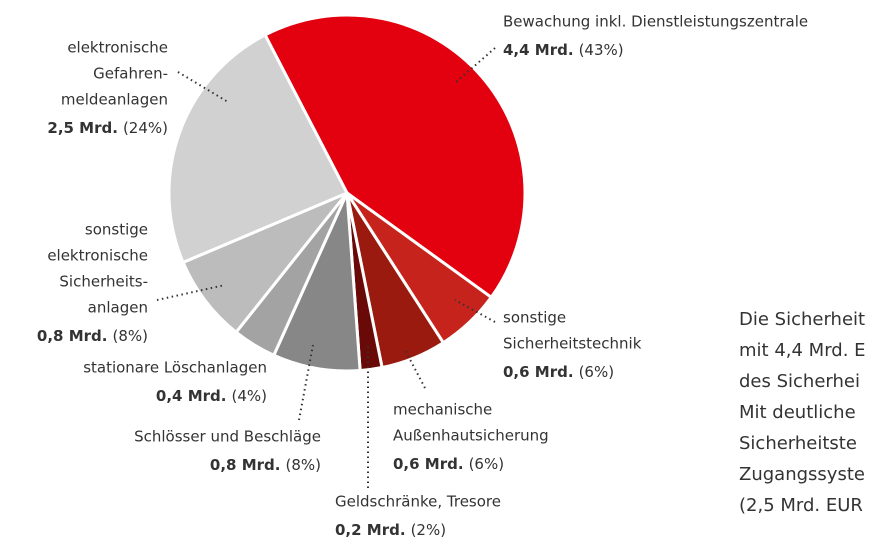 The width and height of the screenshot is (884, 540). I want to click on percent-label: (43%), so click(601, 50).